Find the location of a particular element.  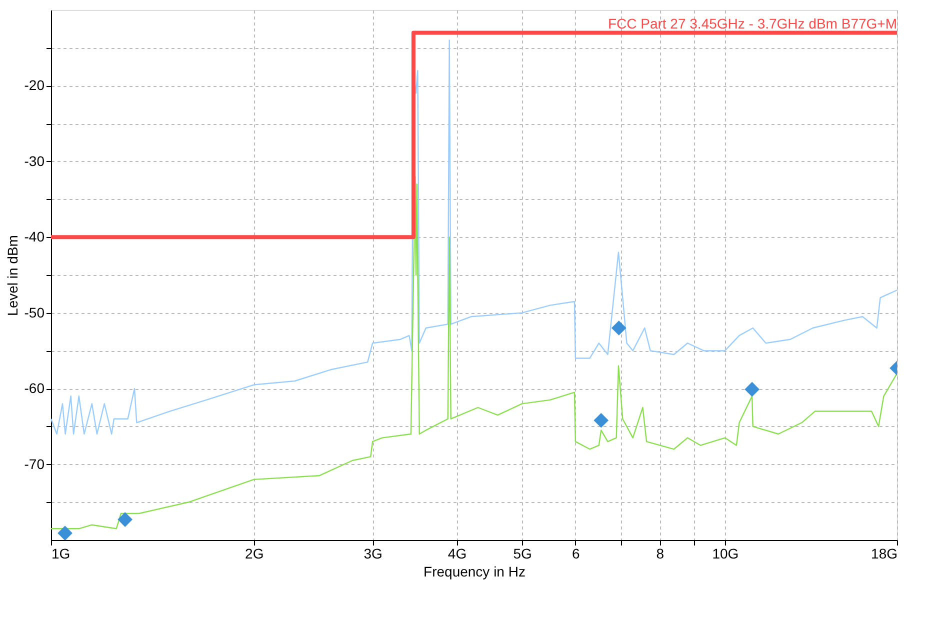

x-tick-label: 10G is located at coordinates (725, 554).